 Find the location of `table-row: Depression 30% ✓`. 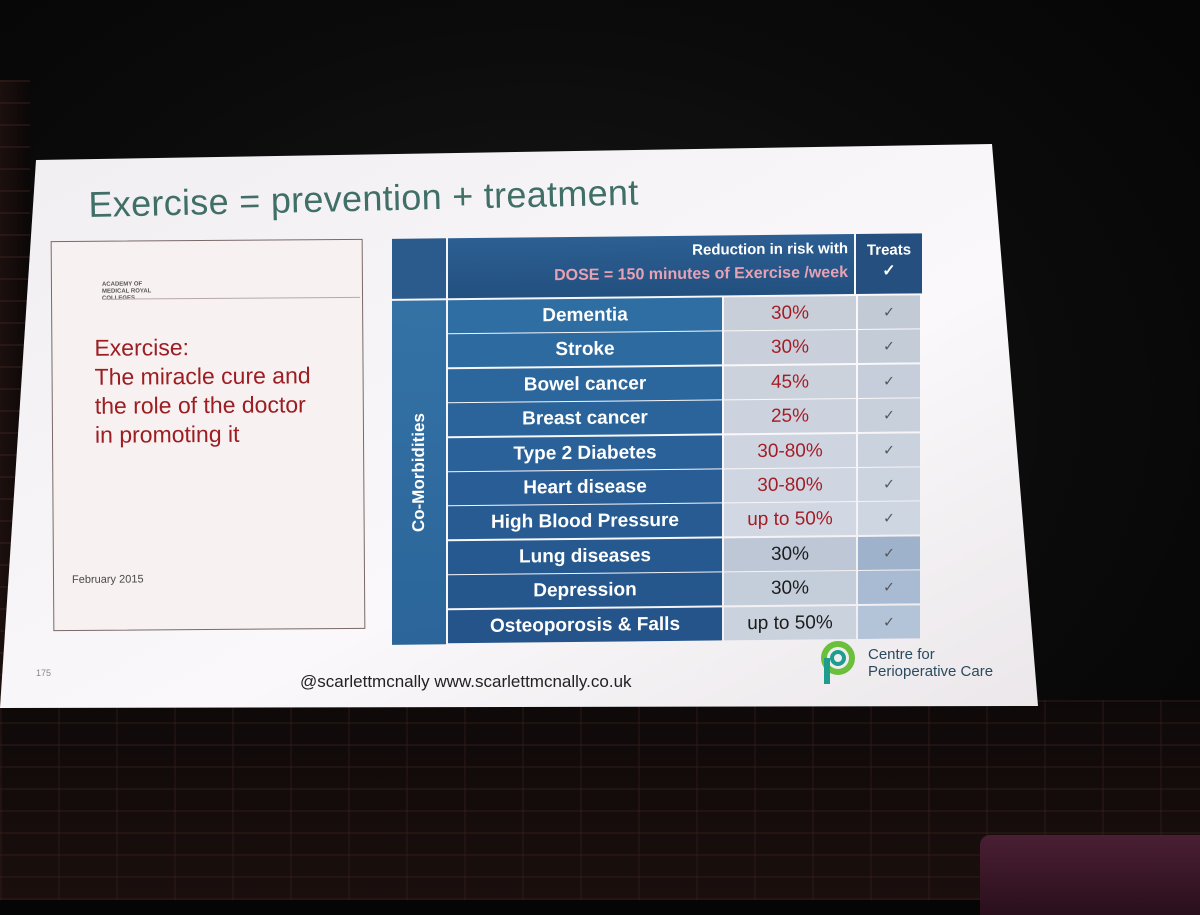

table-row: Depression 30% ✓ is located at coordinates (694, 589).